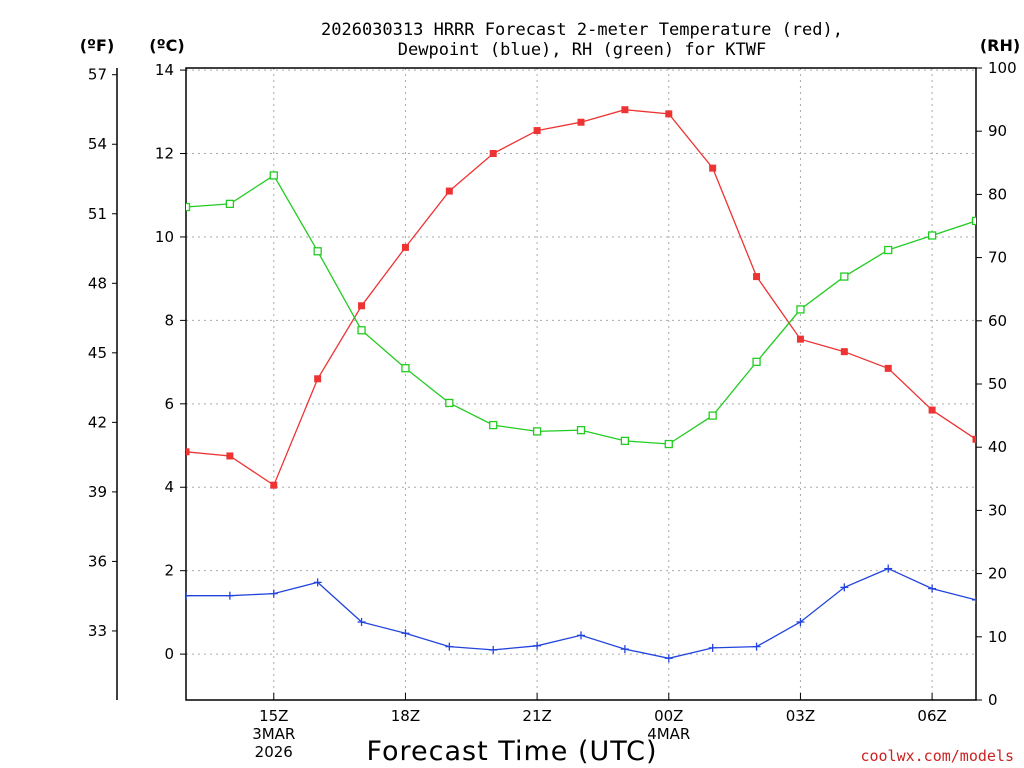 This screenshot has height=768, width=1024. Describe the element at coordinates (169, 404) in the screenshot. I see `celsius-tick-label: 6` at that location.